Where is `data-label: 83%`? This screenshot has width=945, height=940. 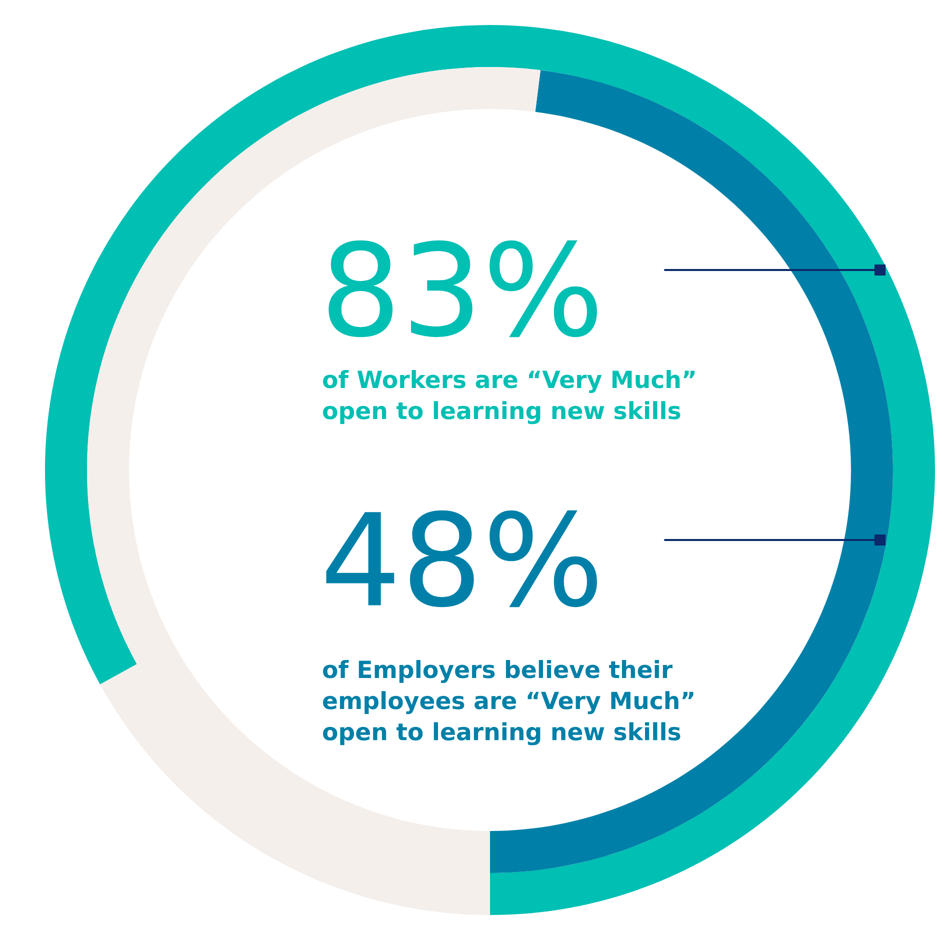 data-label: 83% is located at coordinates (462, 289).